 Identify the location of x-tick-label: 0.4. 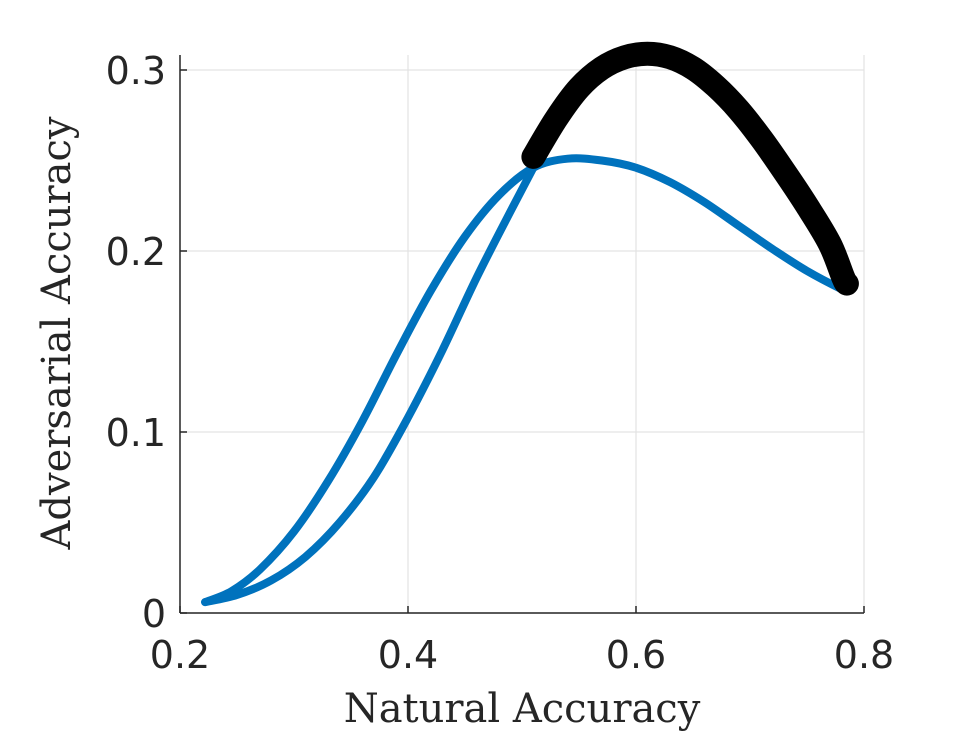
(408, 655).